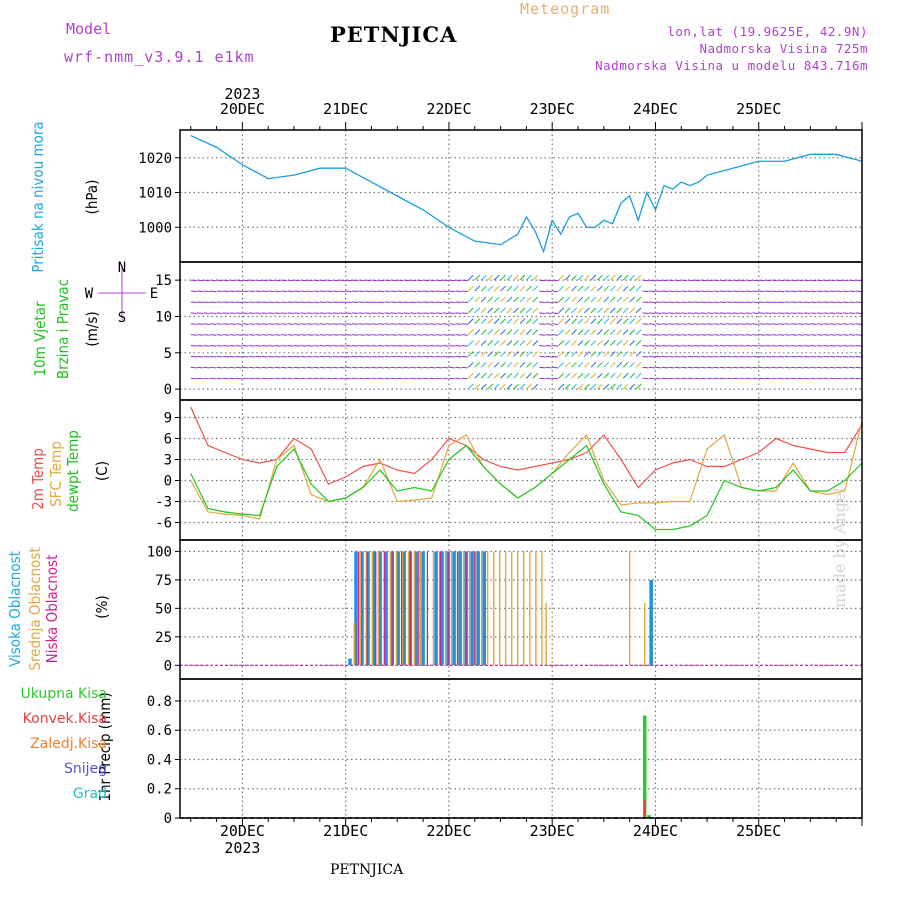 Image resolution: width=900 pixels, height=900 pixels. I want to click on compass-north: N, so click(122, 268).